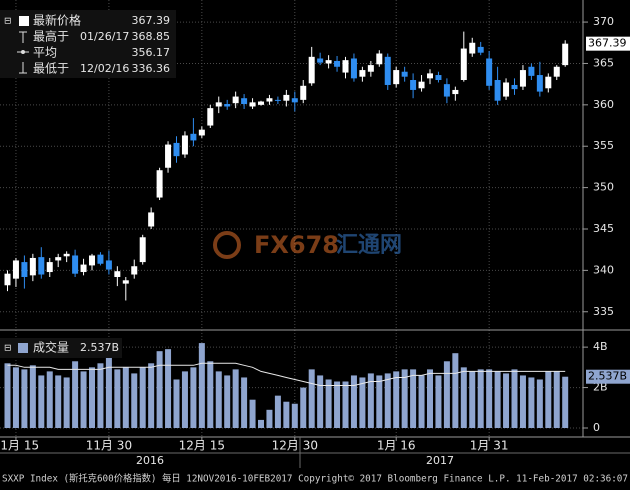 Image resolution: width=630 pixels, height=490 pixels. I want to click on x-tick-label: 11月 30, so click(109, 446).